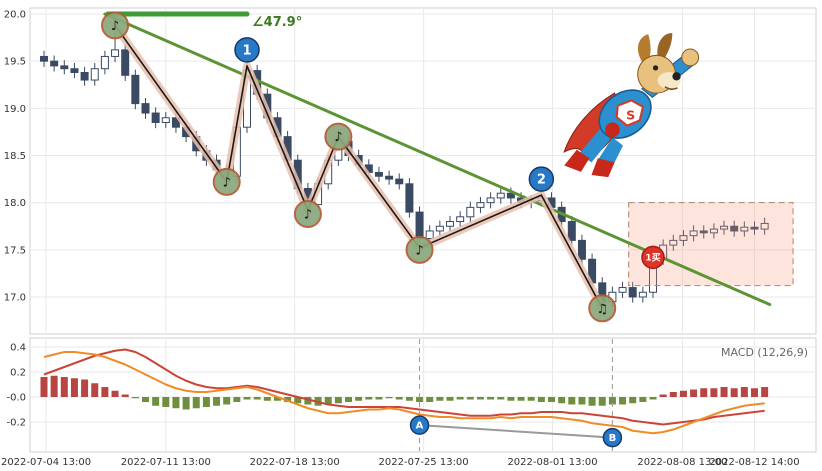 The width and height of the screenshot is (822, 471). I want to click on wave-point-1-marker: 1, so click(247, 50).